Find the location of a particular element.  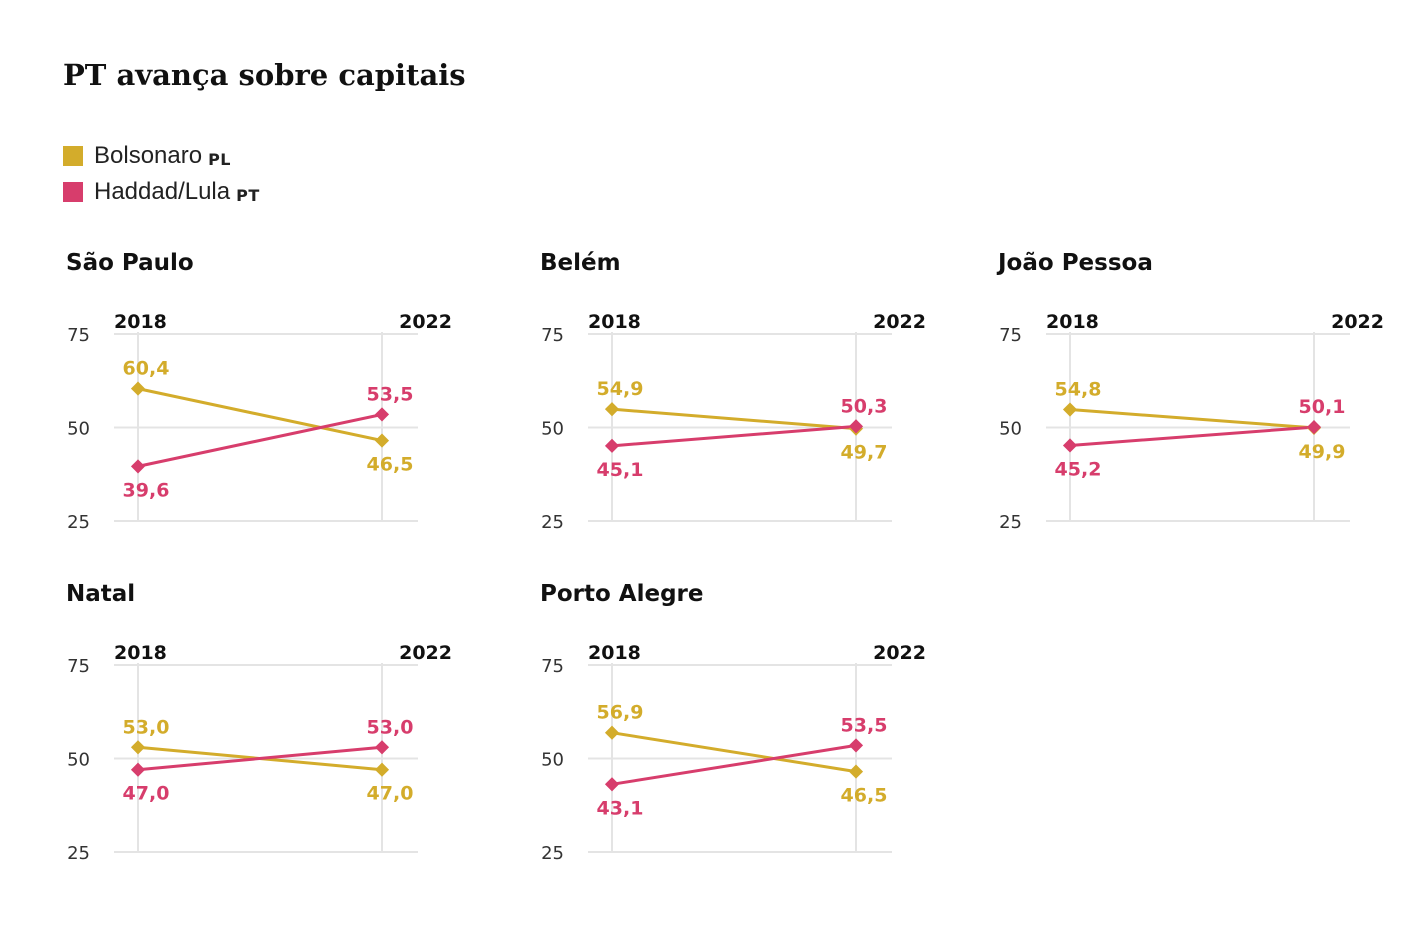

panel-title-natal: Natal is located at coordinates (101, 594).